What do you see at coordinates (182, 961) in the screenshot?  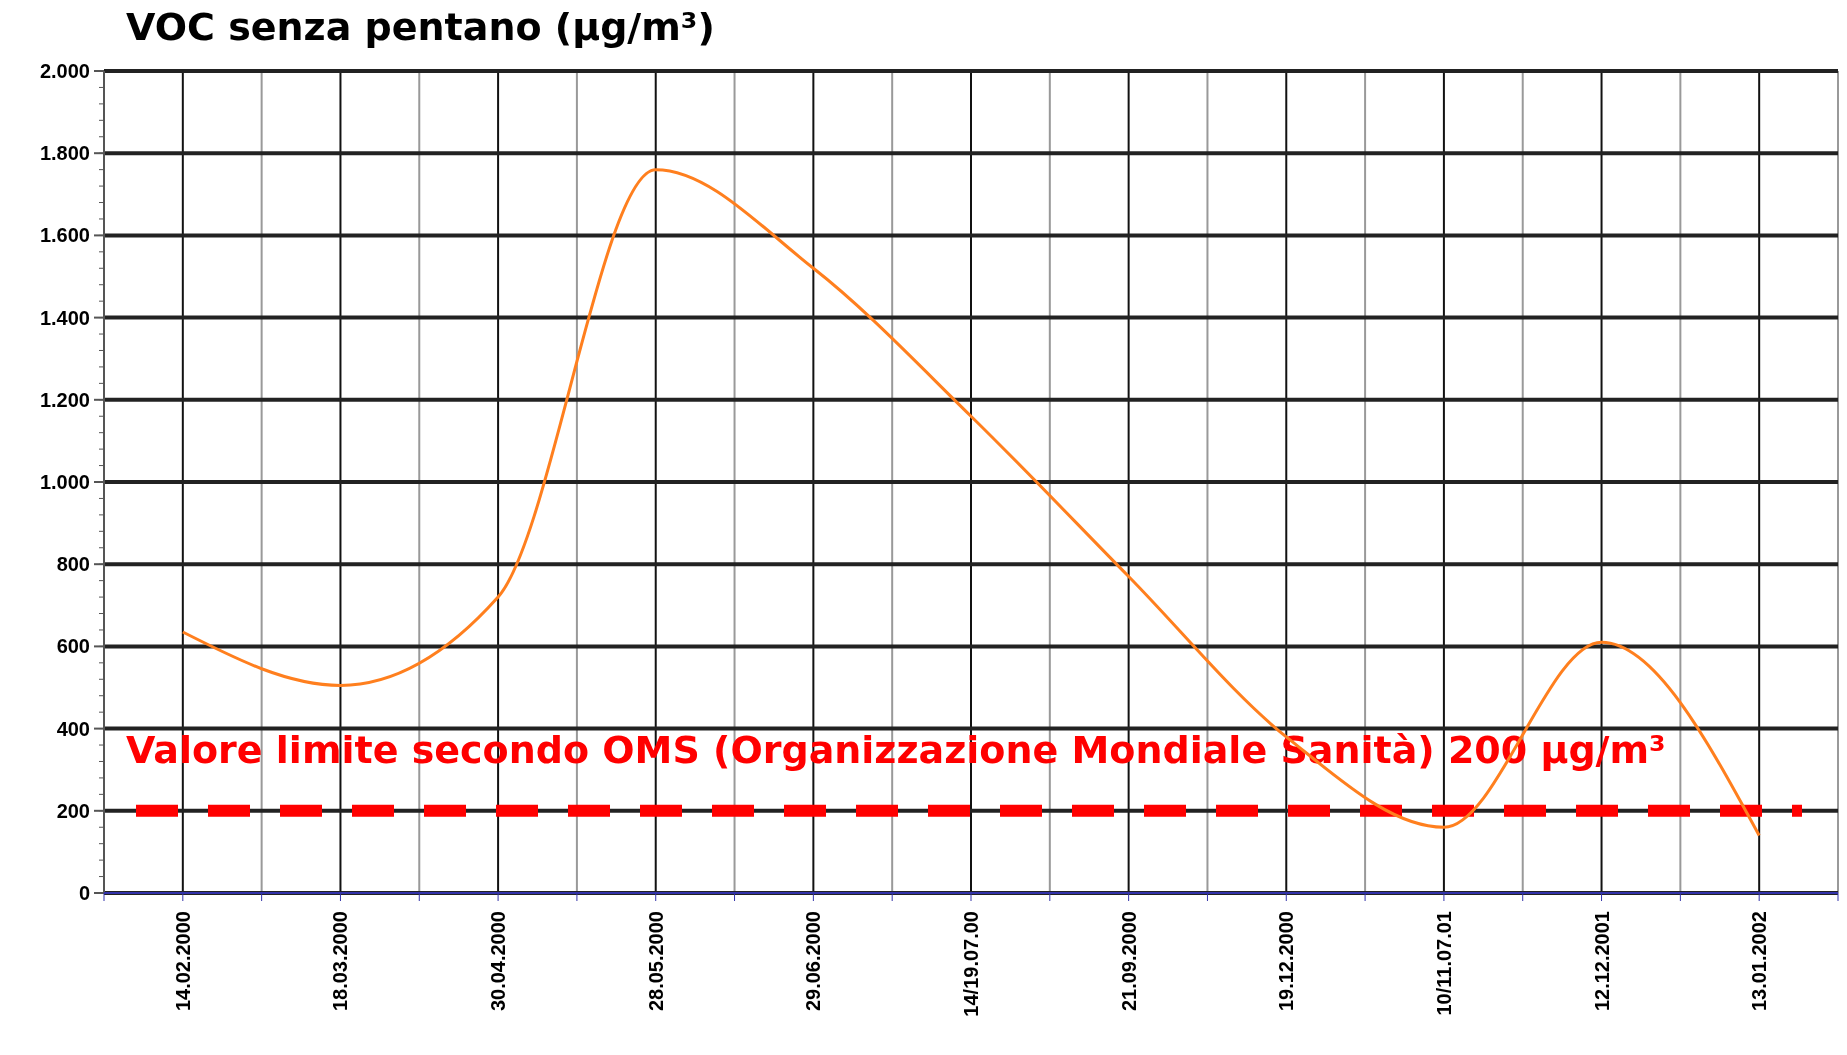 I see `x-tick-label: 14.02.2000` at bounding box center [182, 961].